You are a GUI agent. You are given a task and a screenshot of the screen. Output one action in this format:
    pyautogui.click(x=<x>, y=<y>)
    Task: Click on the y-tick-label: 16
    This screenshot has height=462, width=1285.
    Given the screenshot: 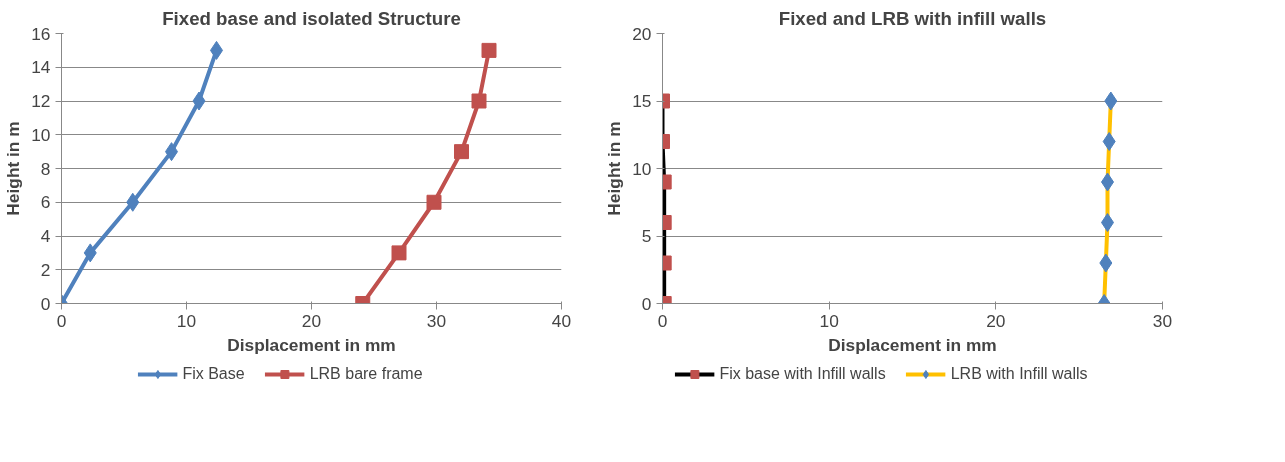 What is the action you would take?
    pyautogui.click(x=41, y=33)
    